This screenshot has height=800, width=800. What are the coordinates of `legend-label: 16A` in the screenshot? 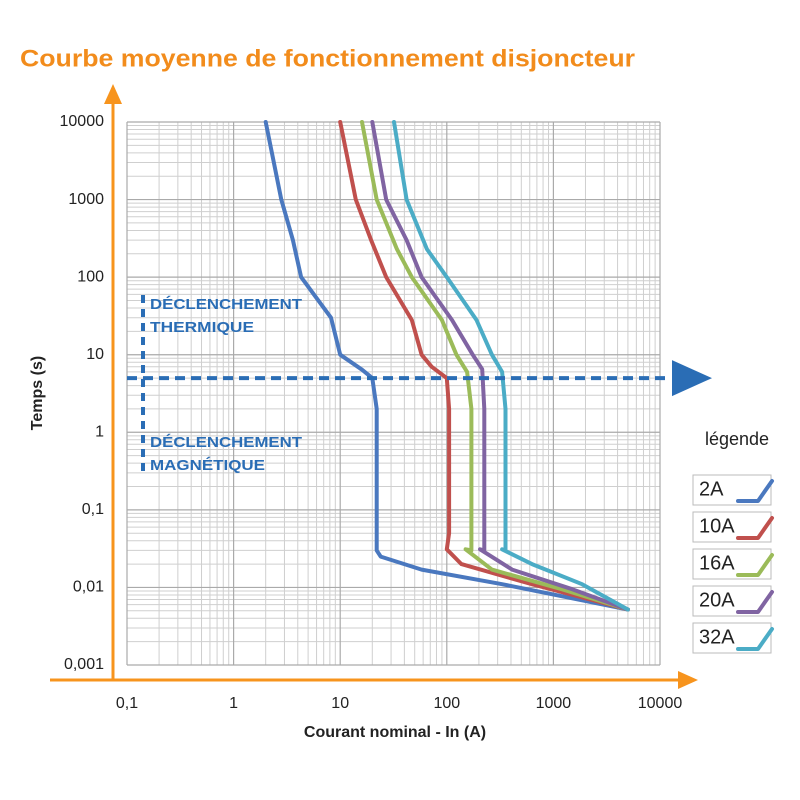 It's located at (717, 563).